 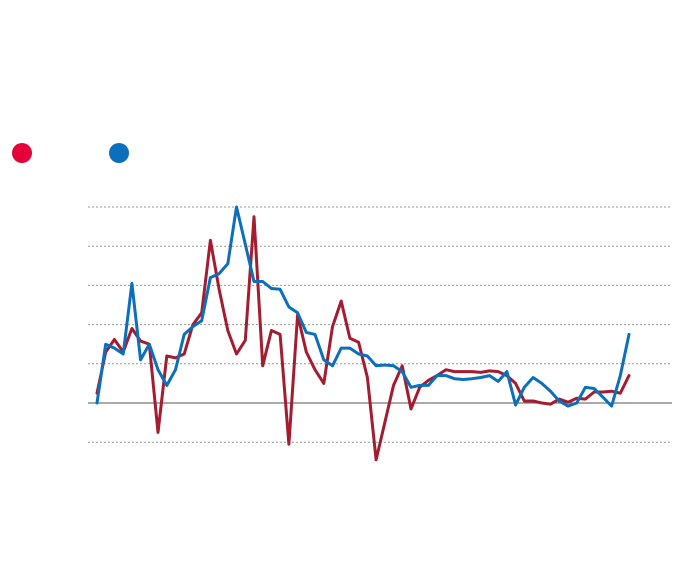 What do you see at coordinates (119, 153) in the screenshot?
I see `legend-dot-series-b` at bounding box center [119, 153].